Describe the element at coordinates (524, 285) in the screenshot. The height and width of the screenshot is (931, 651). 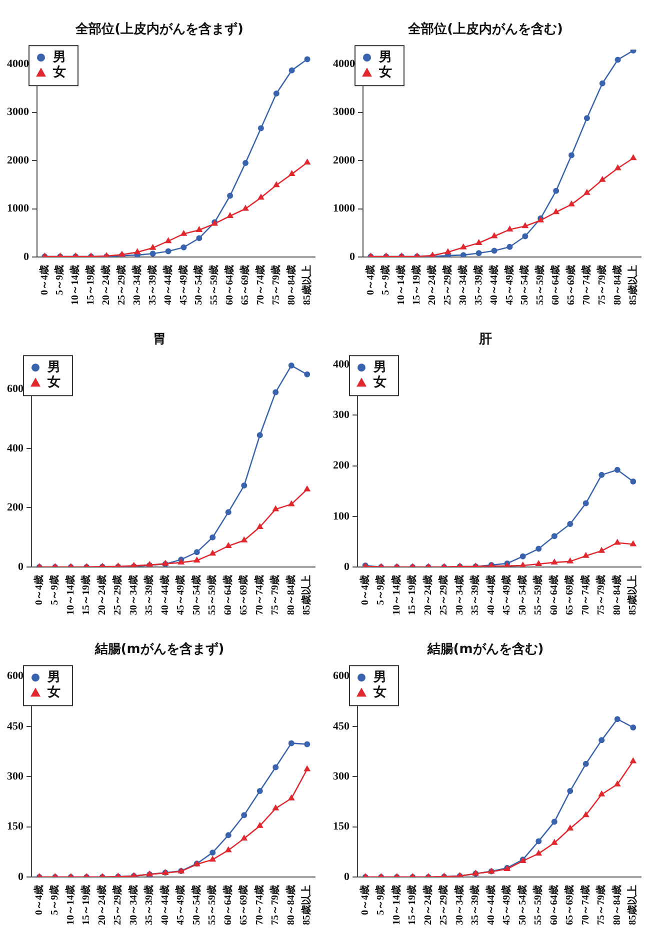
I see `x-tick-label: 50～54歳` at that location.